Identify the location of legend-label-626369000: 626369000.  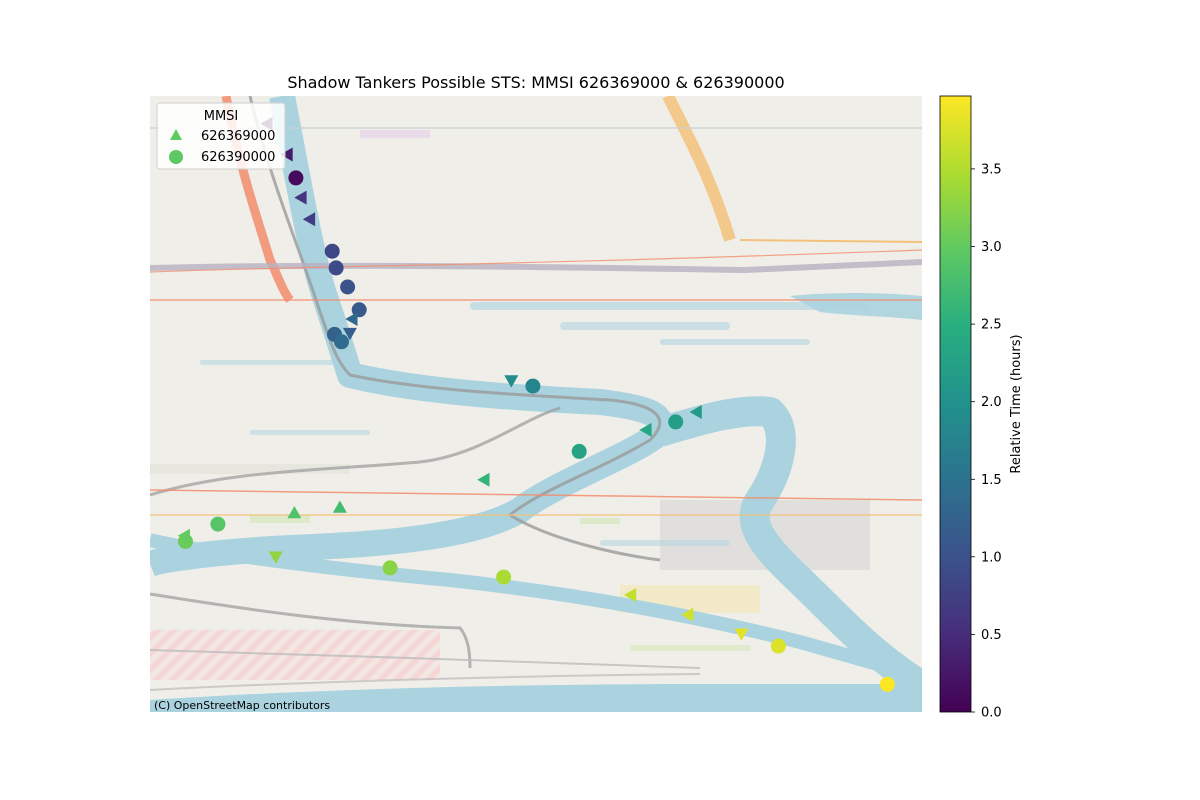
(238, 136).